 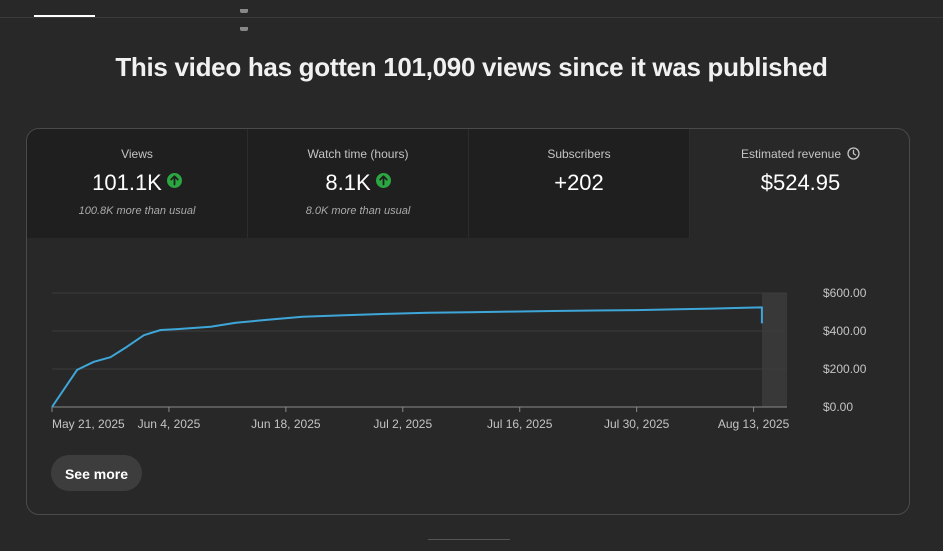 What do you see at coordinates (169, 424) in the screenshot?
I see `x-tick-label: Jun 4, 2025` at bounding box center [169, 424].